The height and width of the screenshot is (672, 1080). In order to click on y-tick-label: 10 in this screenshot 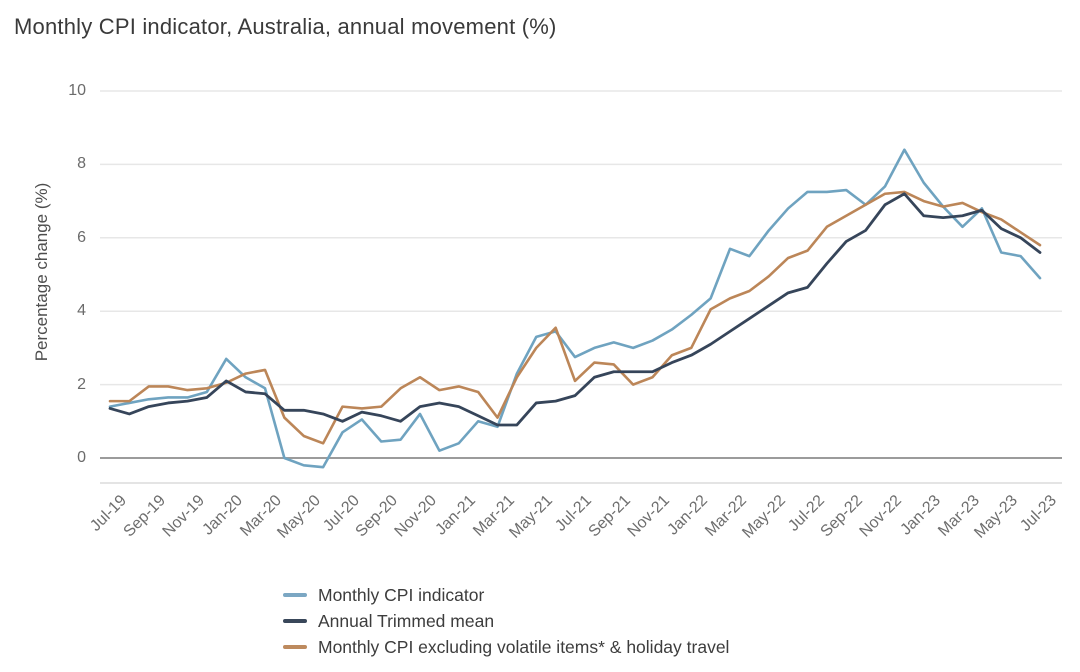, I will do `click(77, 90)`.